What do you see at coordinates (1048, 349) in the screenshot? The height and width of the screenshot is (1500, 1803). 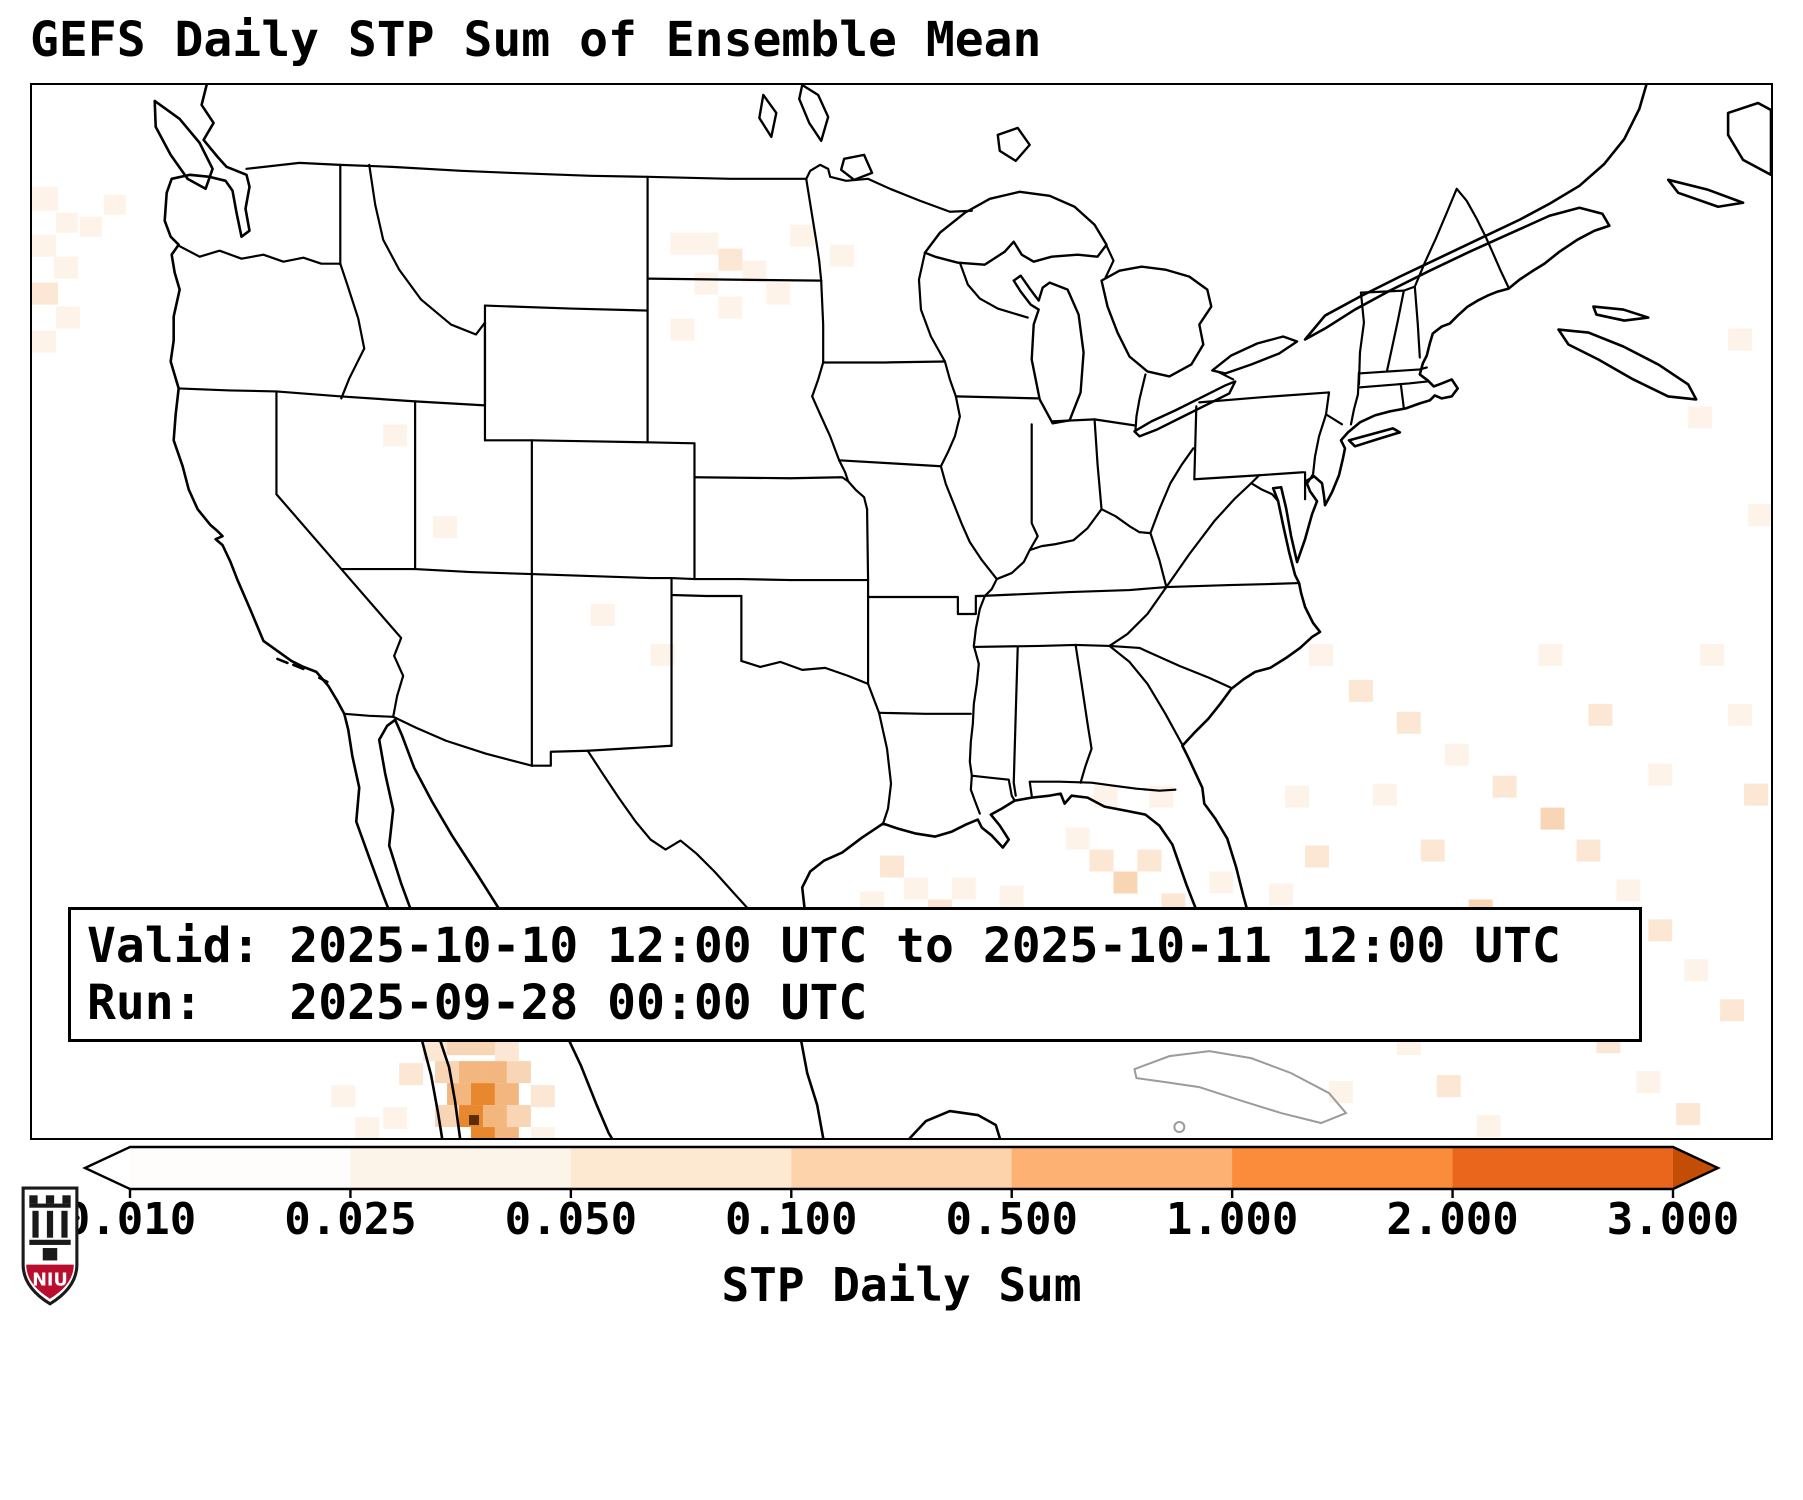 I see `lake-michigan` at bounding box center [1048, 349].